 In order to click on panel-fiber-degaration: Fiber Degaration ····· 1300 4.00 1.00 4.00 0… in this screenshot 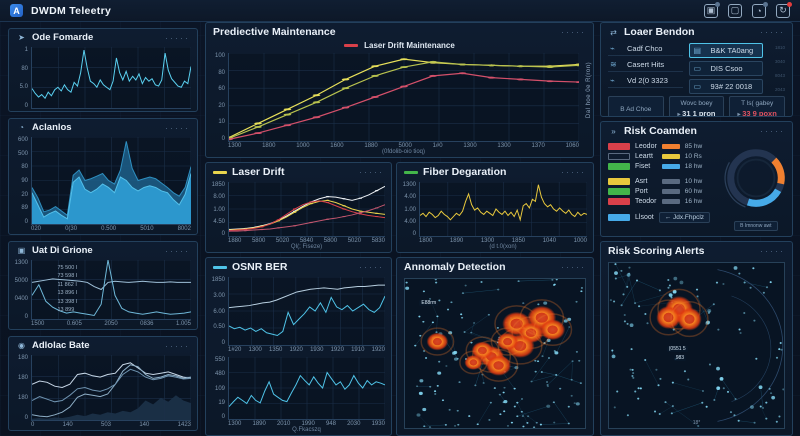, I will do `click(495, 207)`.